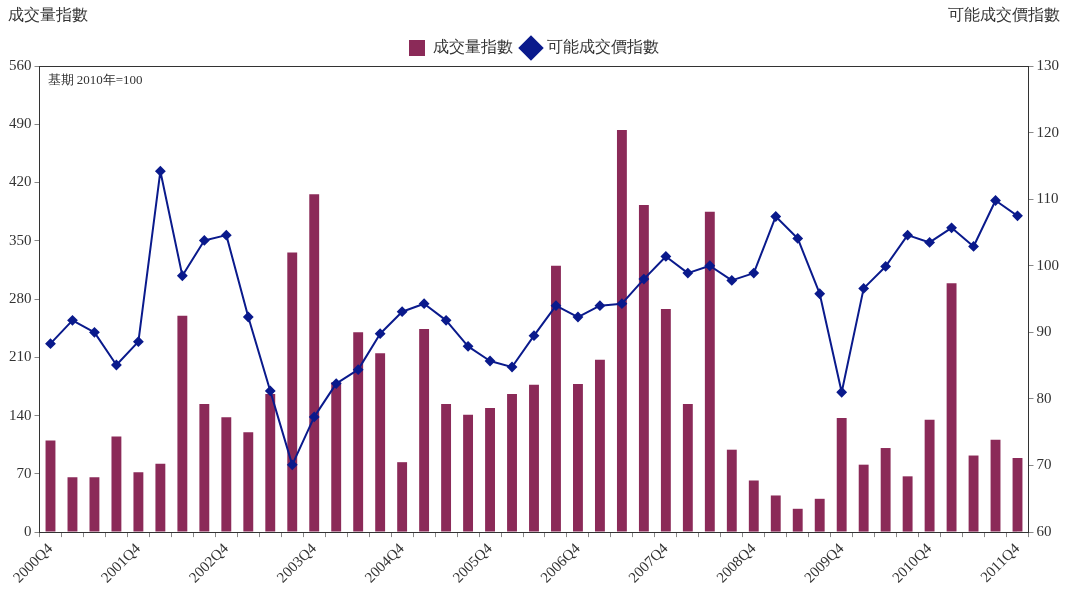 Image resolution: width=1068 pixels, height=594 pixels. Describe the element at coordinates (1044, 331) in the screenshot. I see `y2-tick-label: 90` at that location.